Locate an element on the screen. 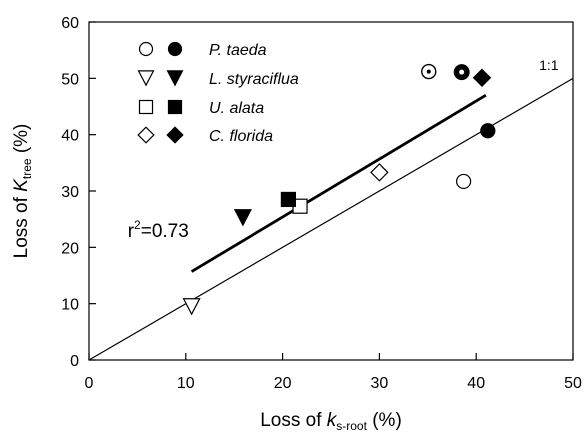 The width and height of the screenshot is (586, 433). y-axis-label-main: Loss of is located at coordinates (21, 225).